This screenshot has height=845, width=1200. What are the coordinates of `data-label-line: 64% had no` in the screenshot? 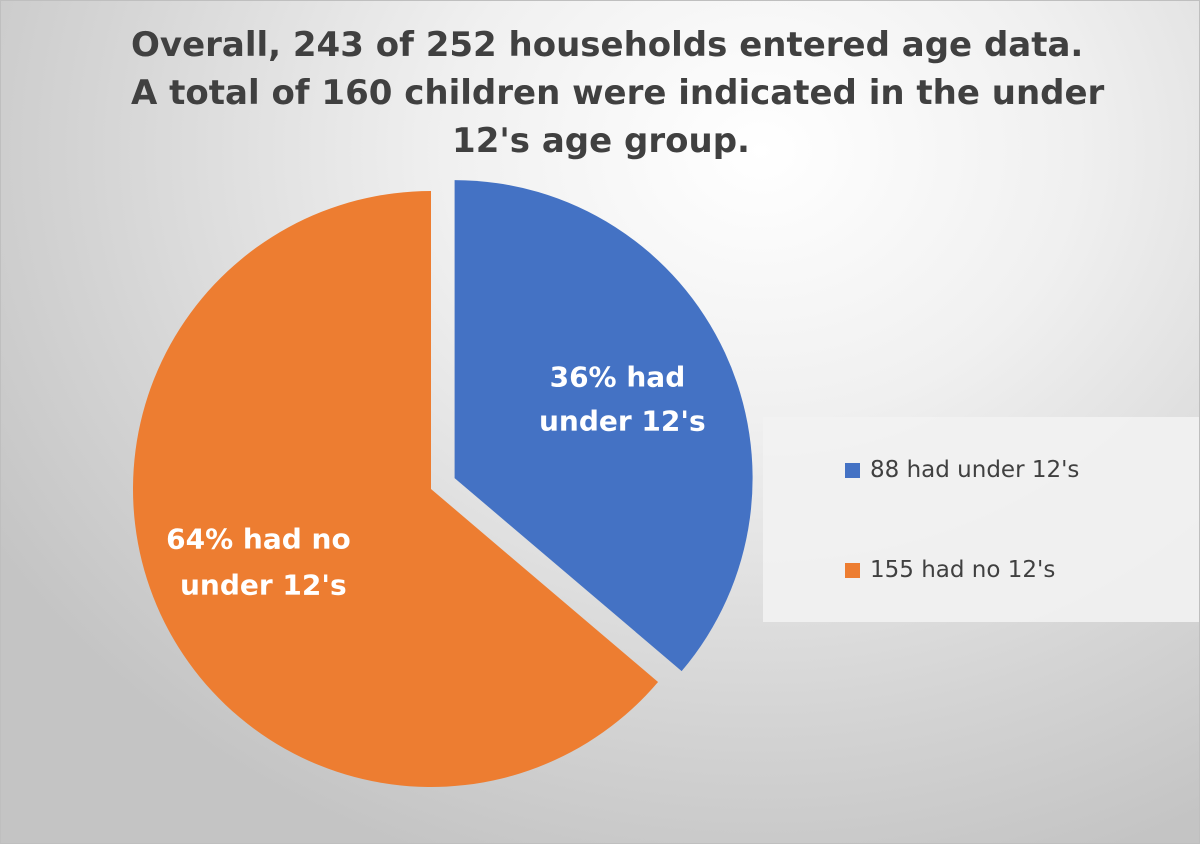 It's located at (258, 539).